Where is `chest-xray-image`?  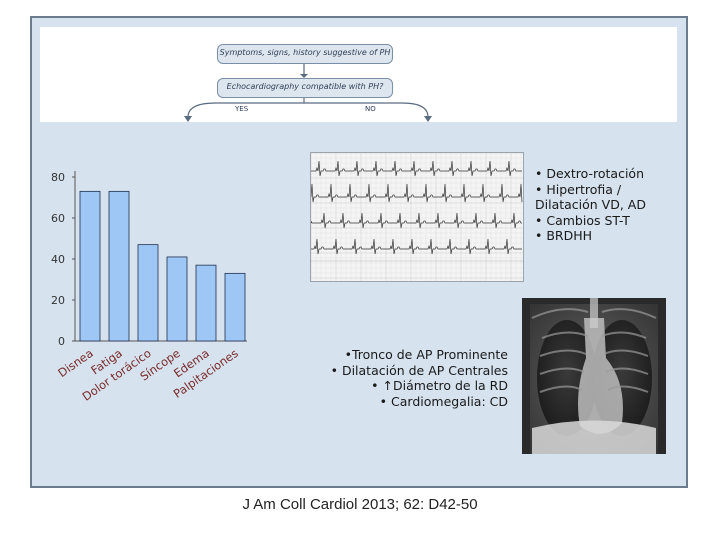 chest-xray-image is located at coordinates (594, 376).